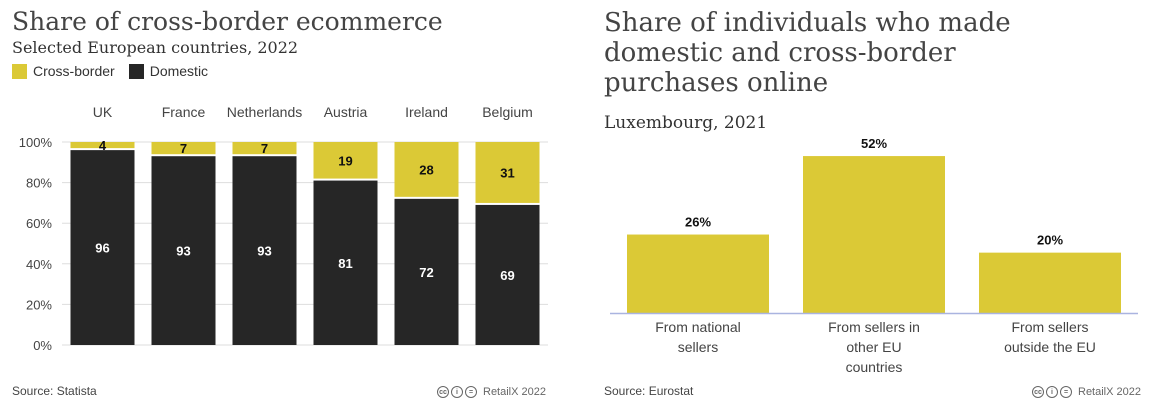  I want to click on value-label-cross-border: 19, so click(345, 160).